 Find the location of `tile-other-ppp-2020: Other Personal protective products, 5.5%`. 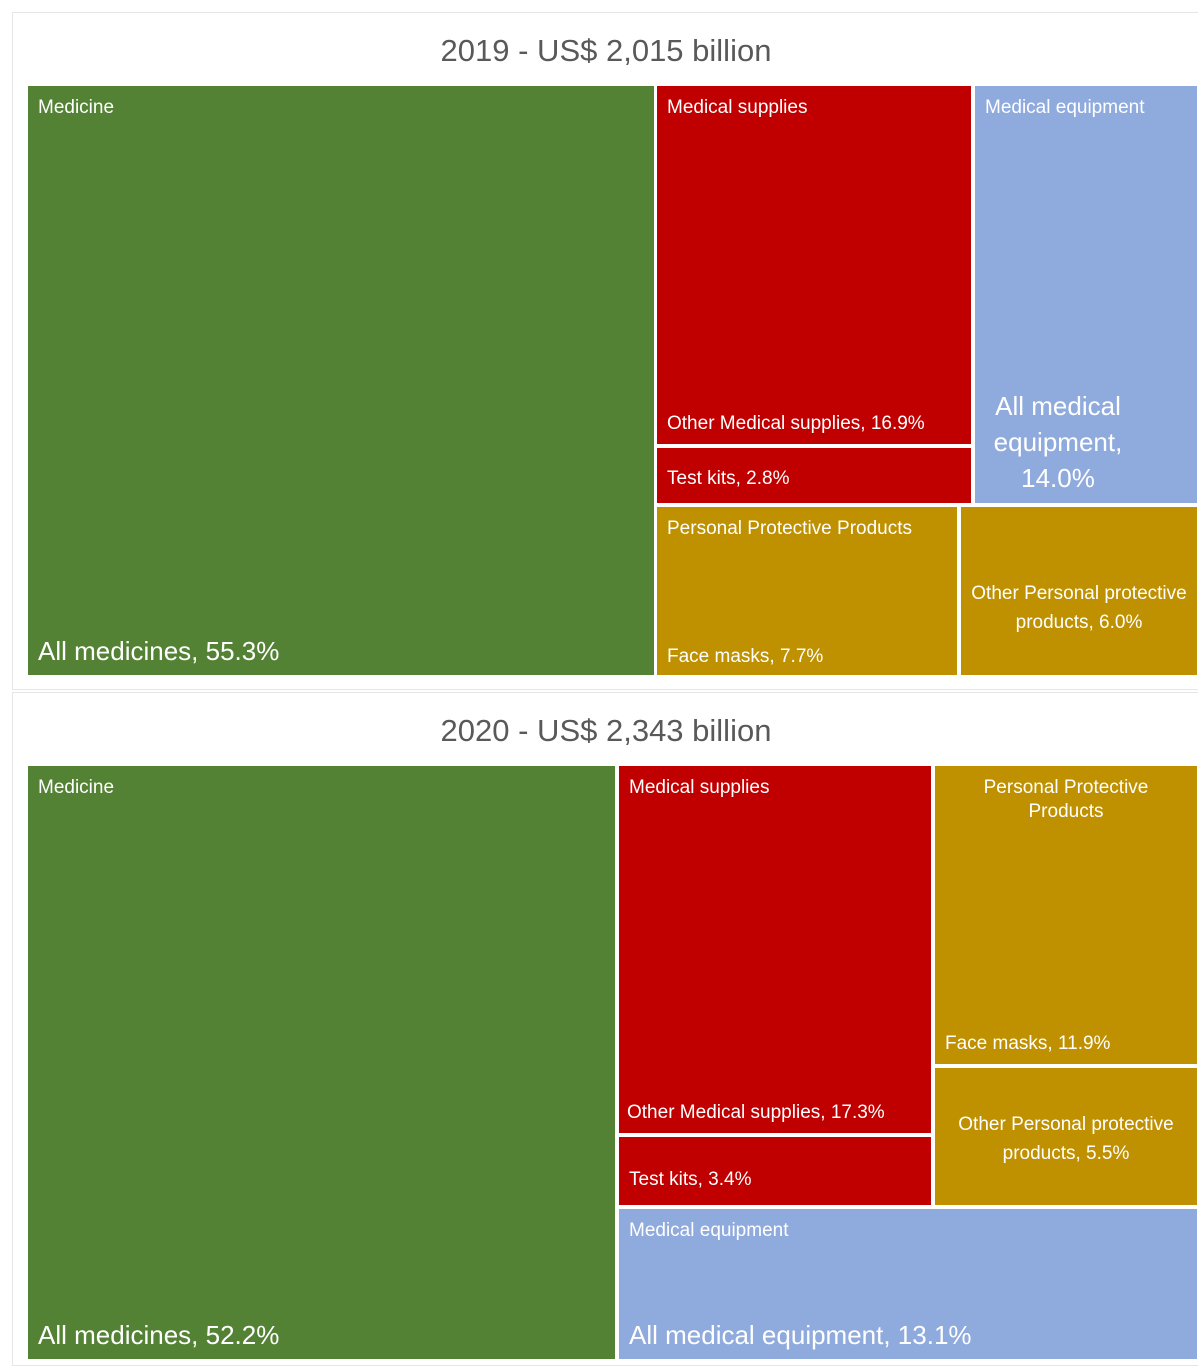

tile-other-ppp-2020: Other Personal protective products, 5.5% is located at coordinates (1066, 1136).